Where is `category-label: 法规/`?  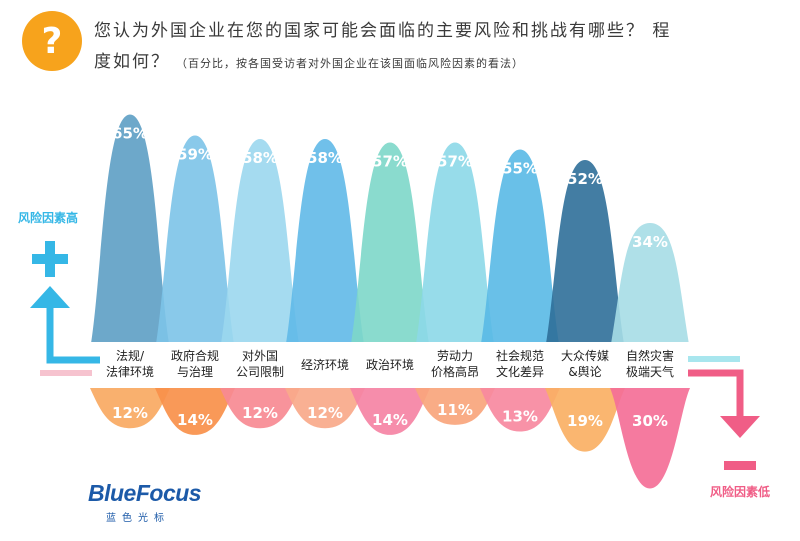 category-label: 法规/ is located at coordinates (130, 355).